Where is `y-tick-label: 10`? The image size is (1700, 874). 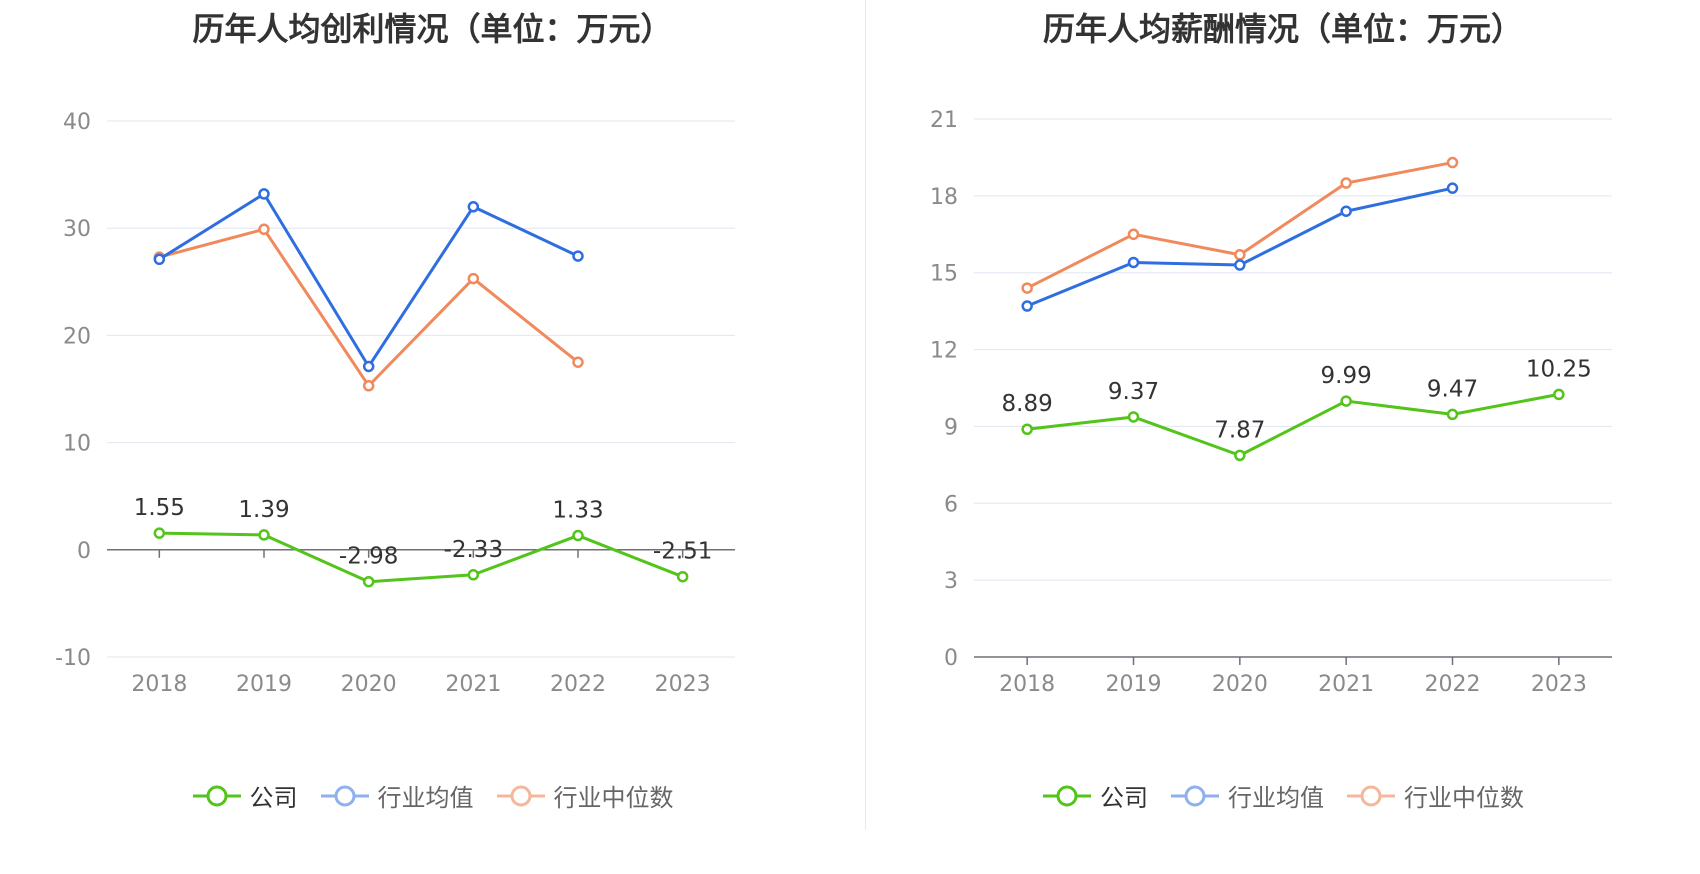
y-tick-label: 10 is located at coordinates (77, 444).